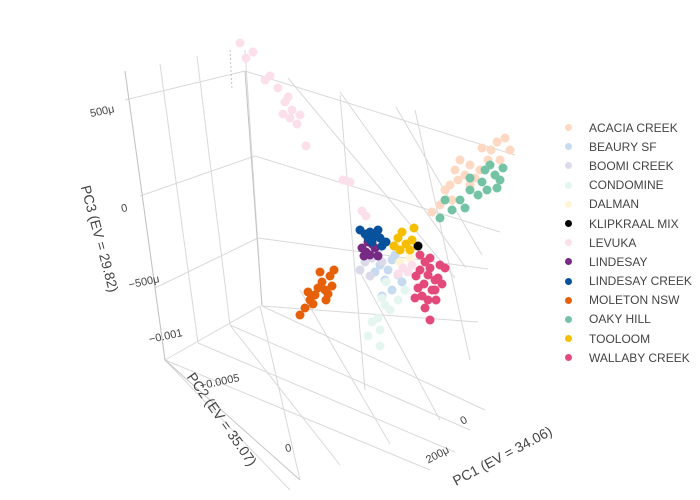 The width and height of the screenshot is (700, 500). Describe the element at coordinates (626, 300) in the screenshot. I see `legend-item-moleton-nsw: MOLETON NSW` at that location.